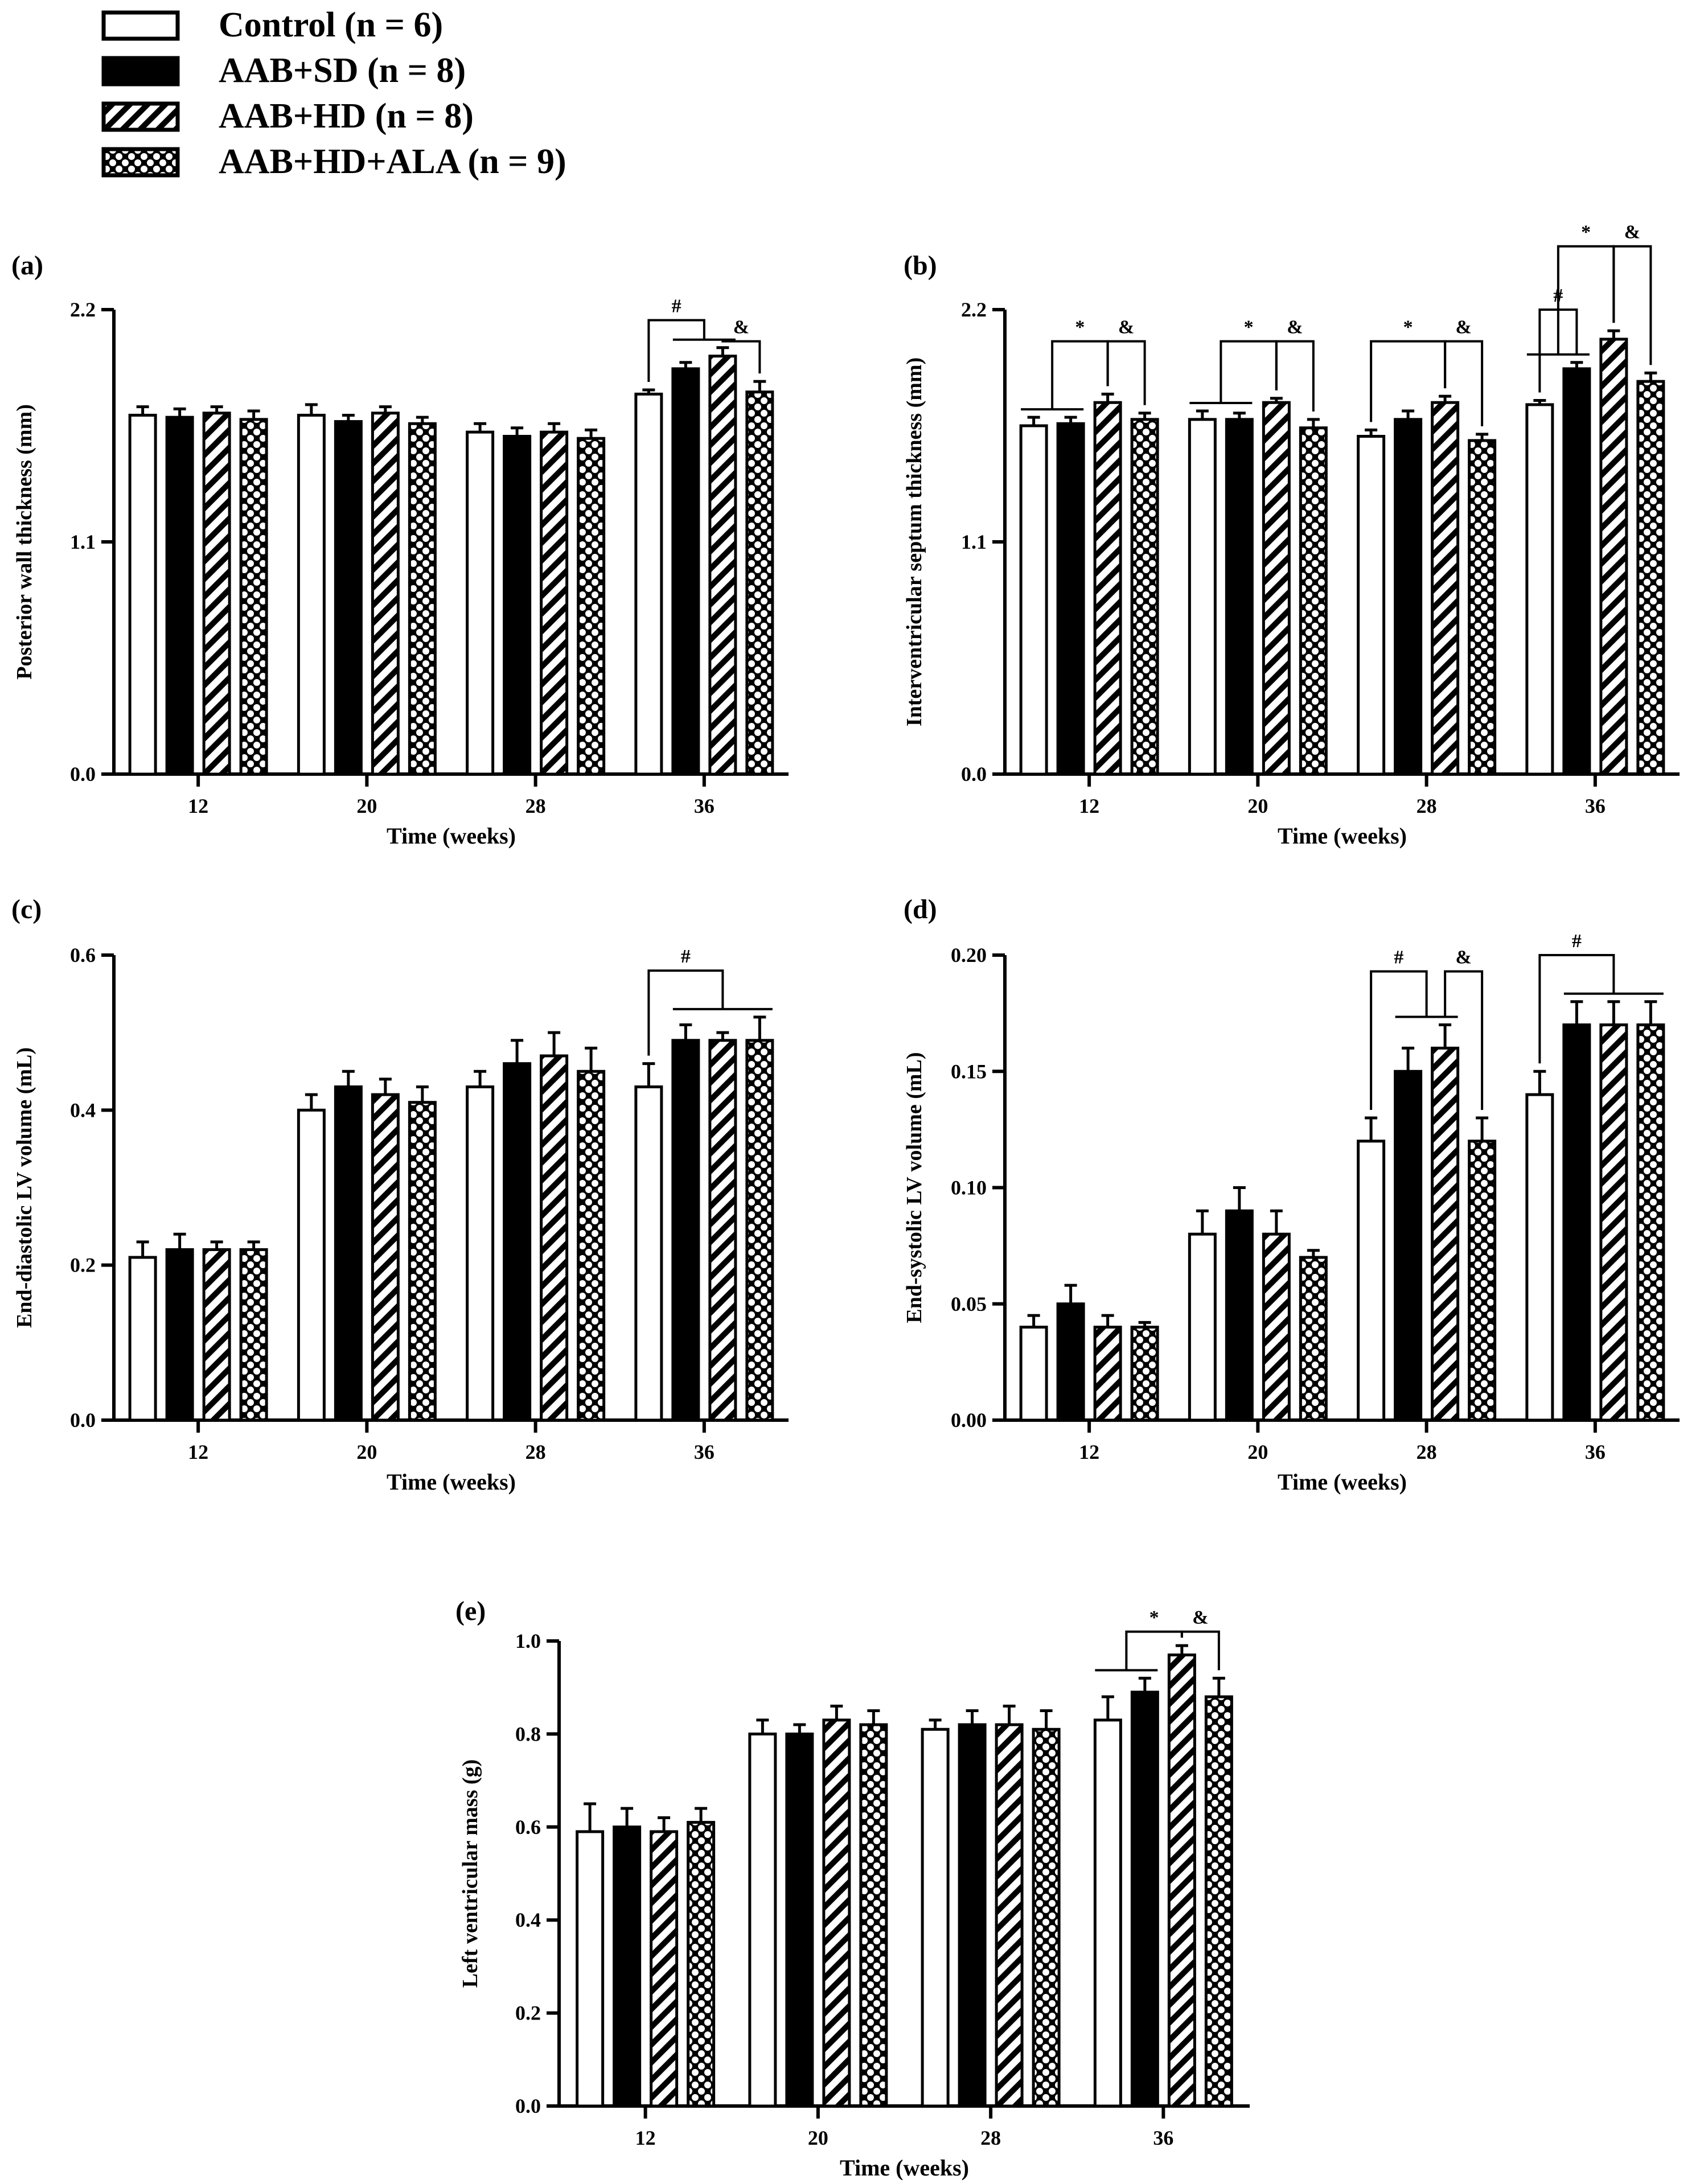  Describe the element at coordinates (1427, 806) in the screenshot. I see `x-tick-label: 28` at that location.